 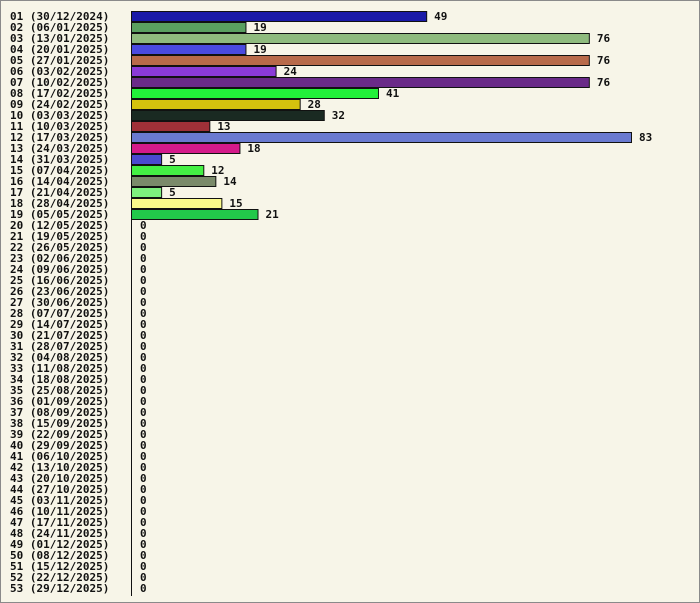 What do you see at coordinates (59, 533) in the screenshot?
I see `category-label: 48 (24/11/2025)` at bounding box center [59, 533].